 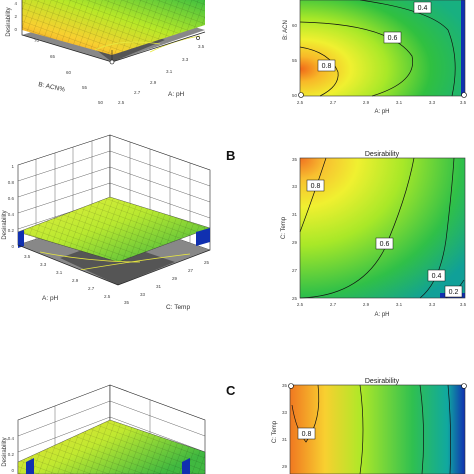 What do you see at coordinates (381, 112) in the screenshot?
I see `contour-a-x-label: A: pH` at bounding box center [381, 112].